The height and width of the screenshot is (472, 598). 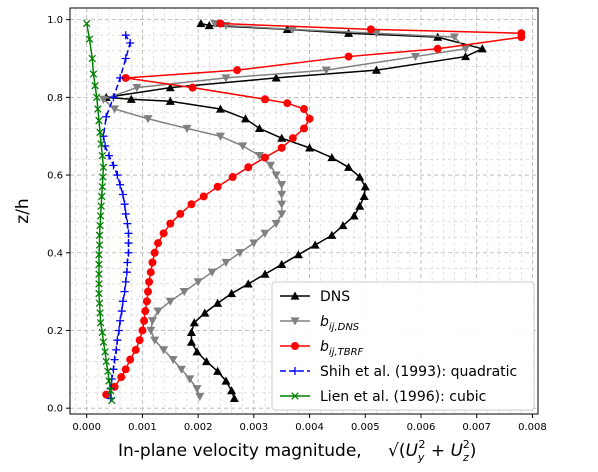 I want to click on y-tick-label: 0.6, so click(x=55, y=176).